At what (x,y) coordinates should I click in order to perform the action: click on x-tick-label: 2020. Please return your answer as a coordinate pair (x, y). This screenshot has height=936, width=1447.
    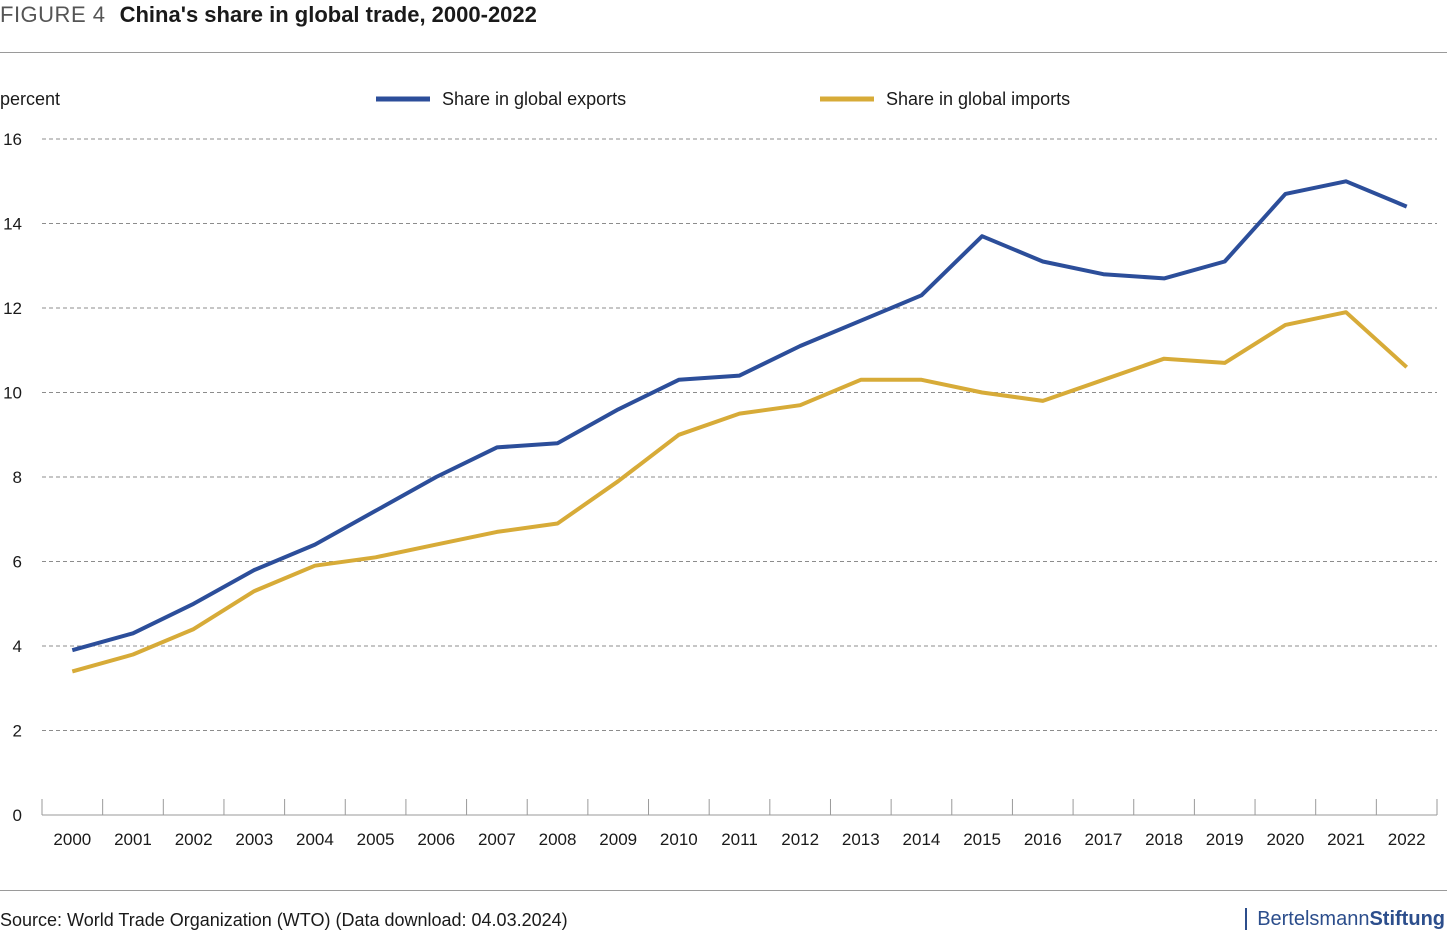
    Looking at the image, I should click on (1285, 839).